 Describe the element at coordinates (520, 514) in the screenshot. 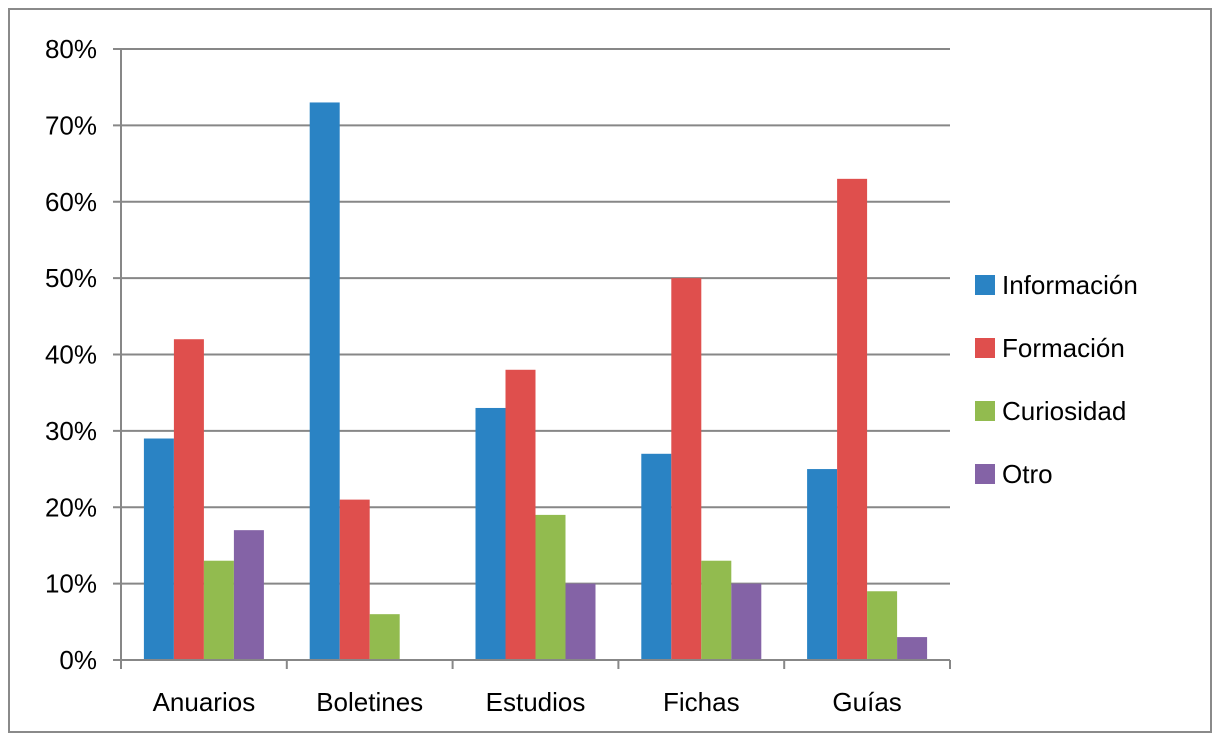

I see `bar-formacion-estudios` at that location.